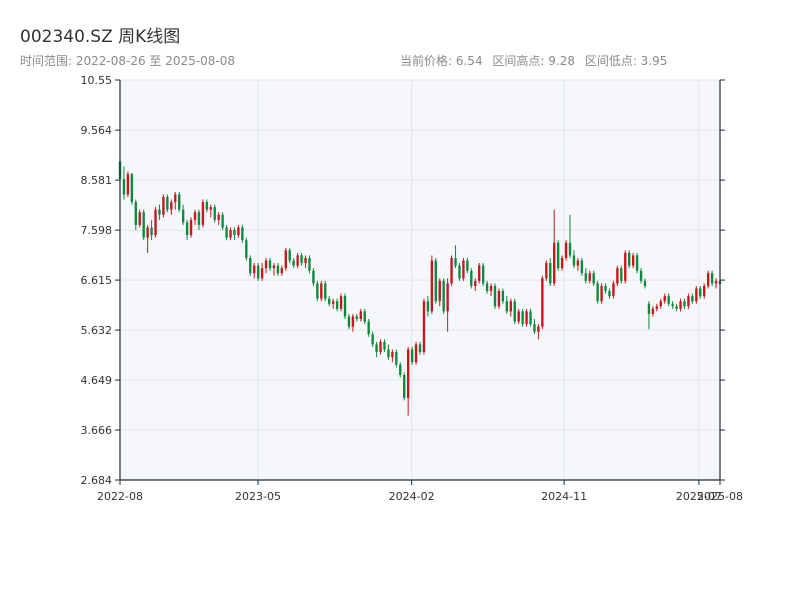 This screenshot has width=800, height=600. I want to click on y-tick-label: 2.684, so click(97, 480).